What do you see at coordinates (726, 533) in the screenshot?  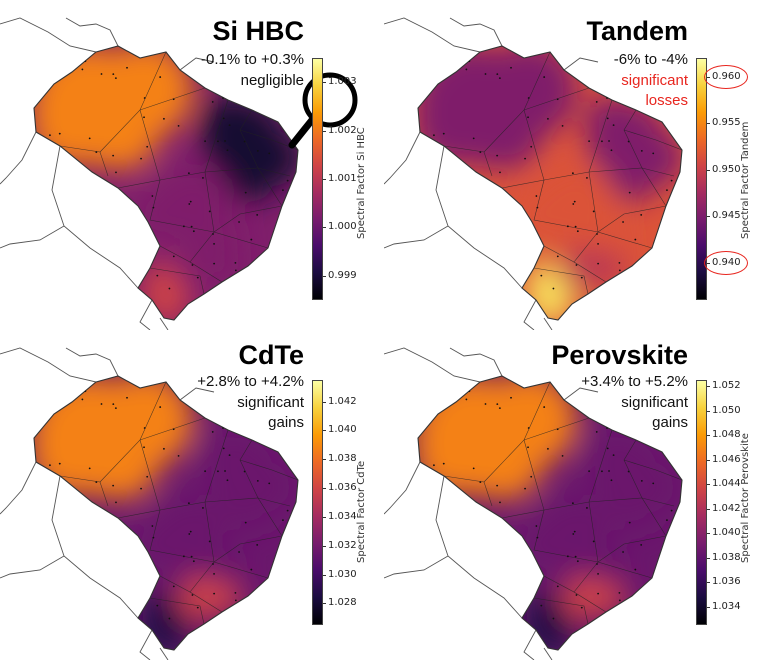 I see `colorbar-tick-label: 1.040` at bounding box center [726, 533].